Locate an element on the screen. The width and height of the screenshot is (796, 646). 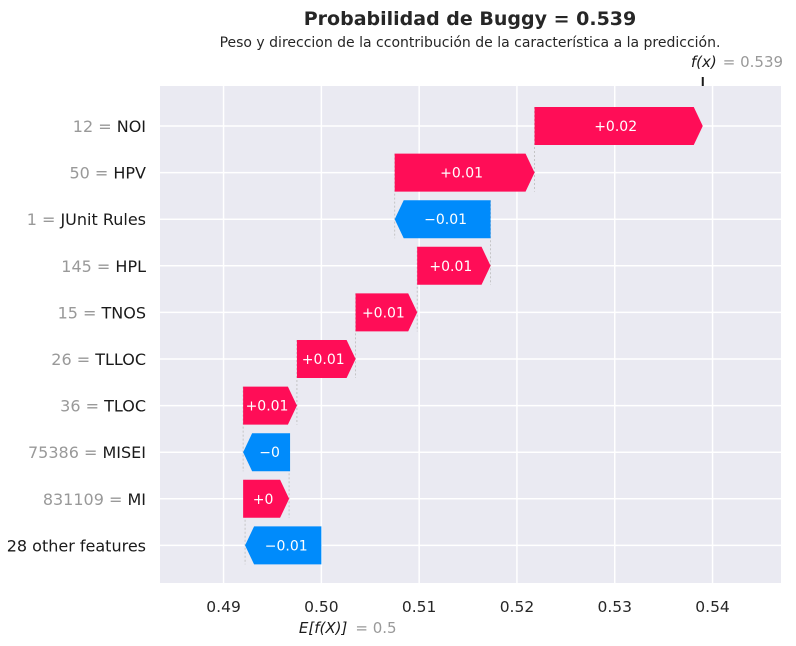
feature-label: 28 other features is located at coordinates (76, 545).